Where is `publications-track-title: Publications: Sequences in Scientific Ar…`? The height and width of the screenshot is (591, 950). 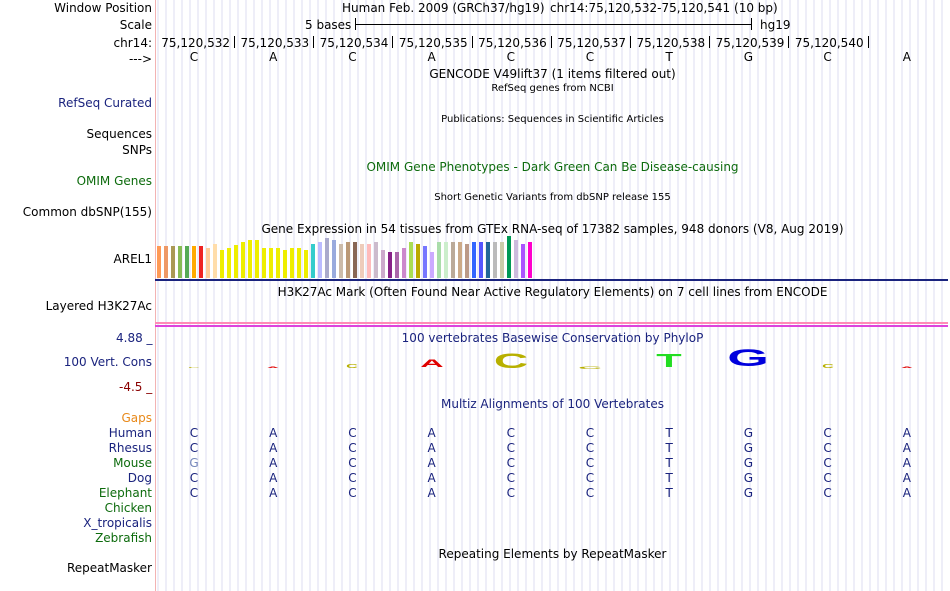
publications-track-title: Publications: Sequences in Scientific Ar… is located at coordinates (552, 119).